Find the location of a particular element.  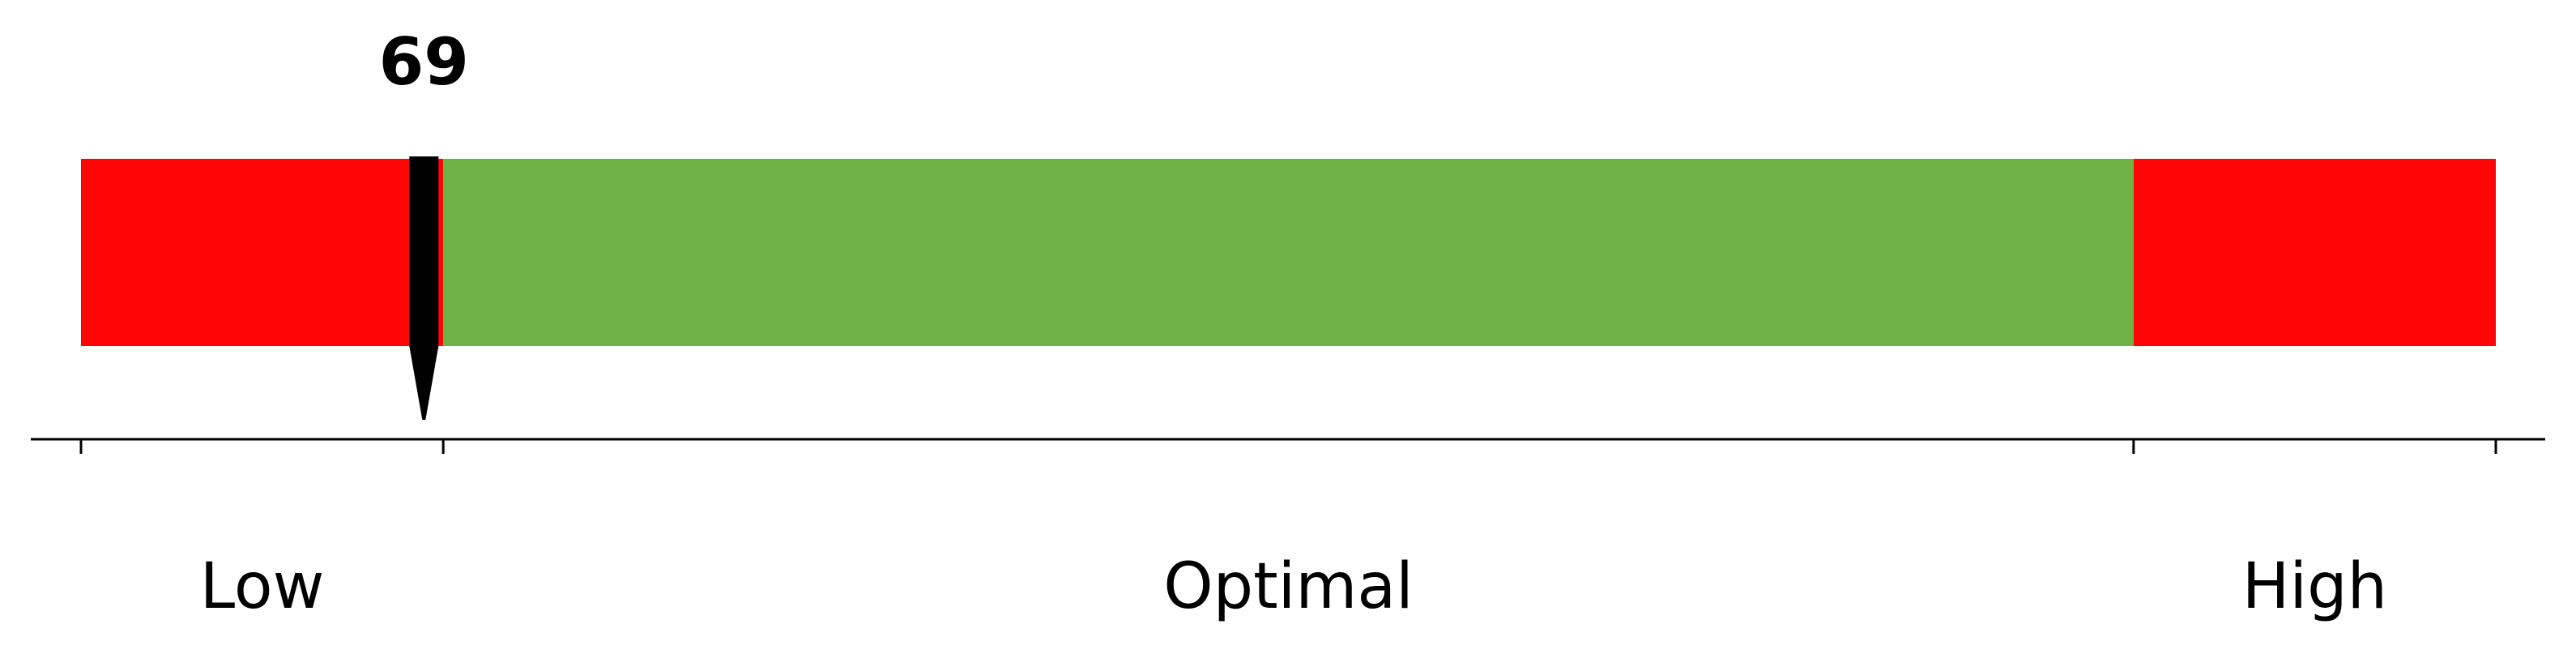

segment-high is located at coordinates (2315, 252).